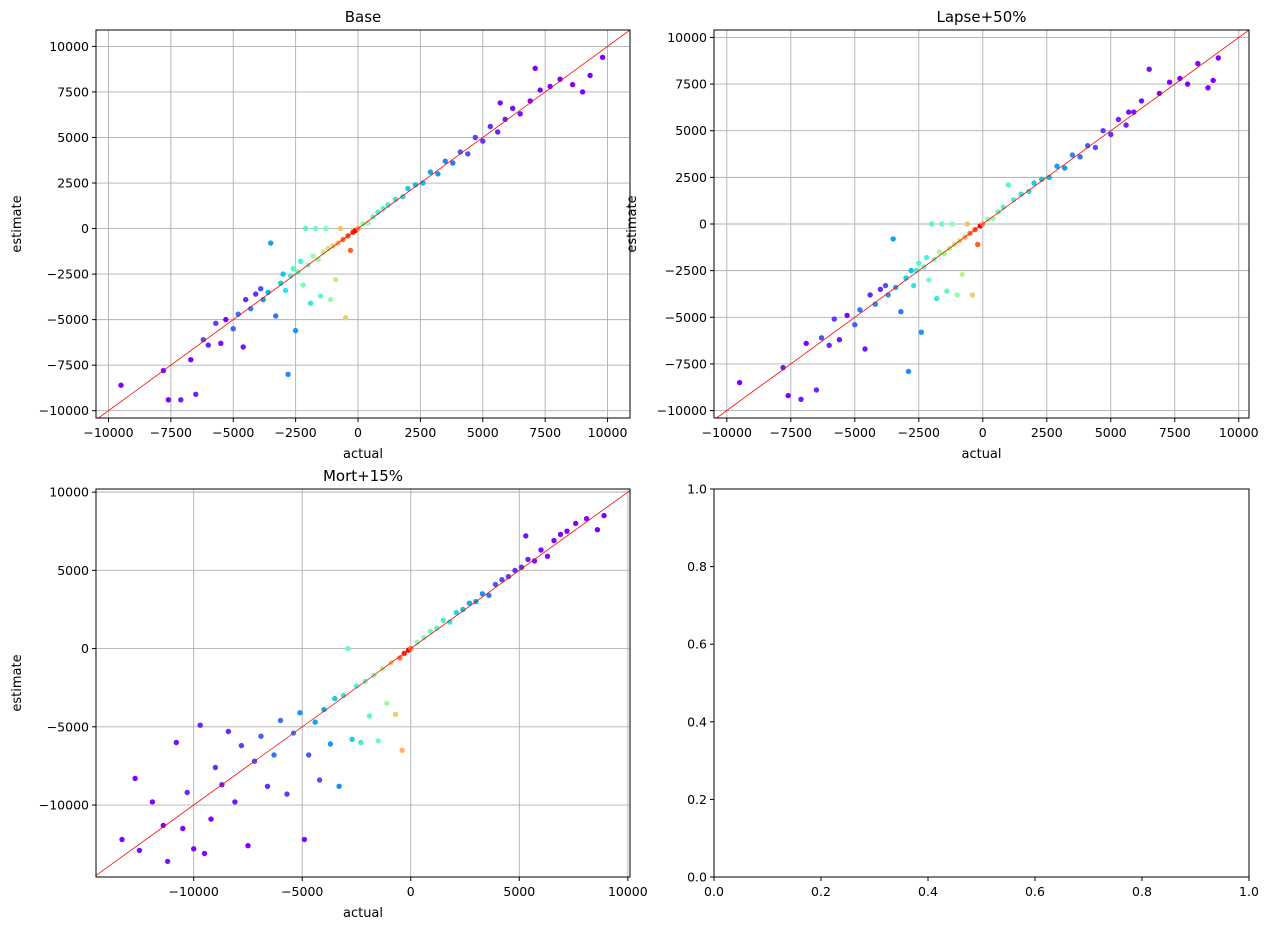  I want to click on y-tick-label: 7500, so click(691, 84).